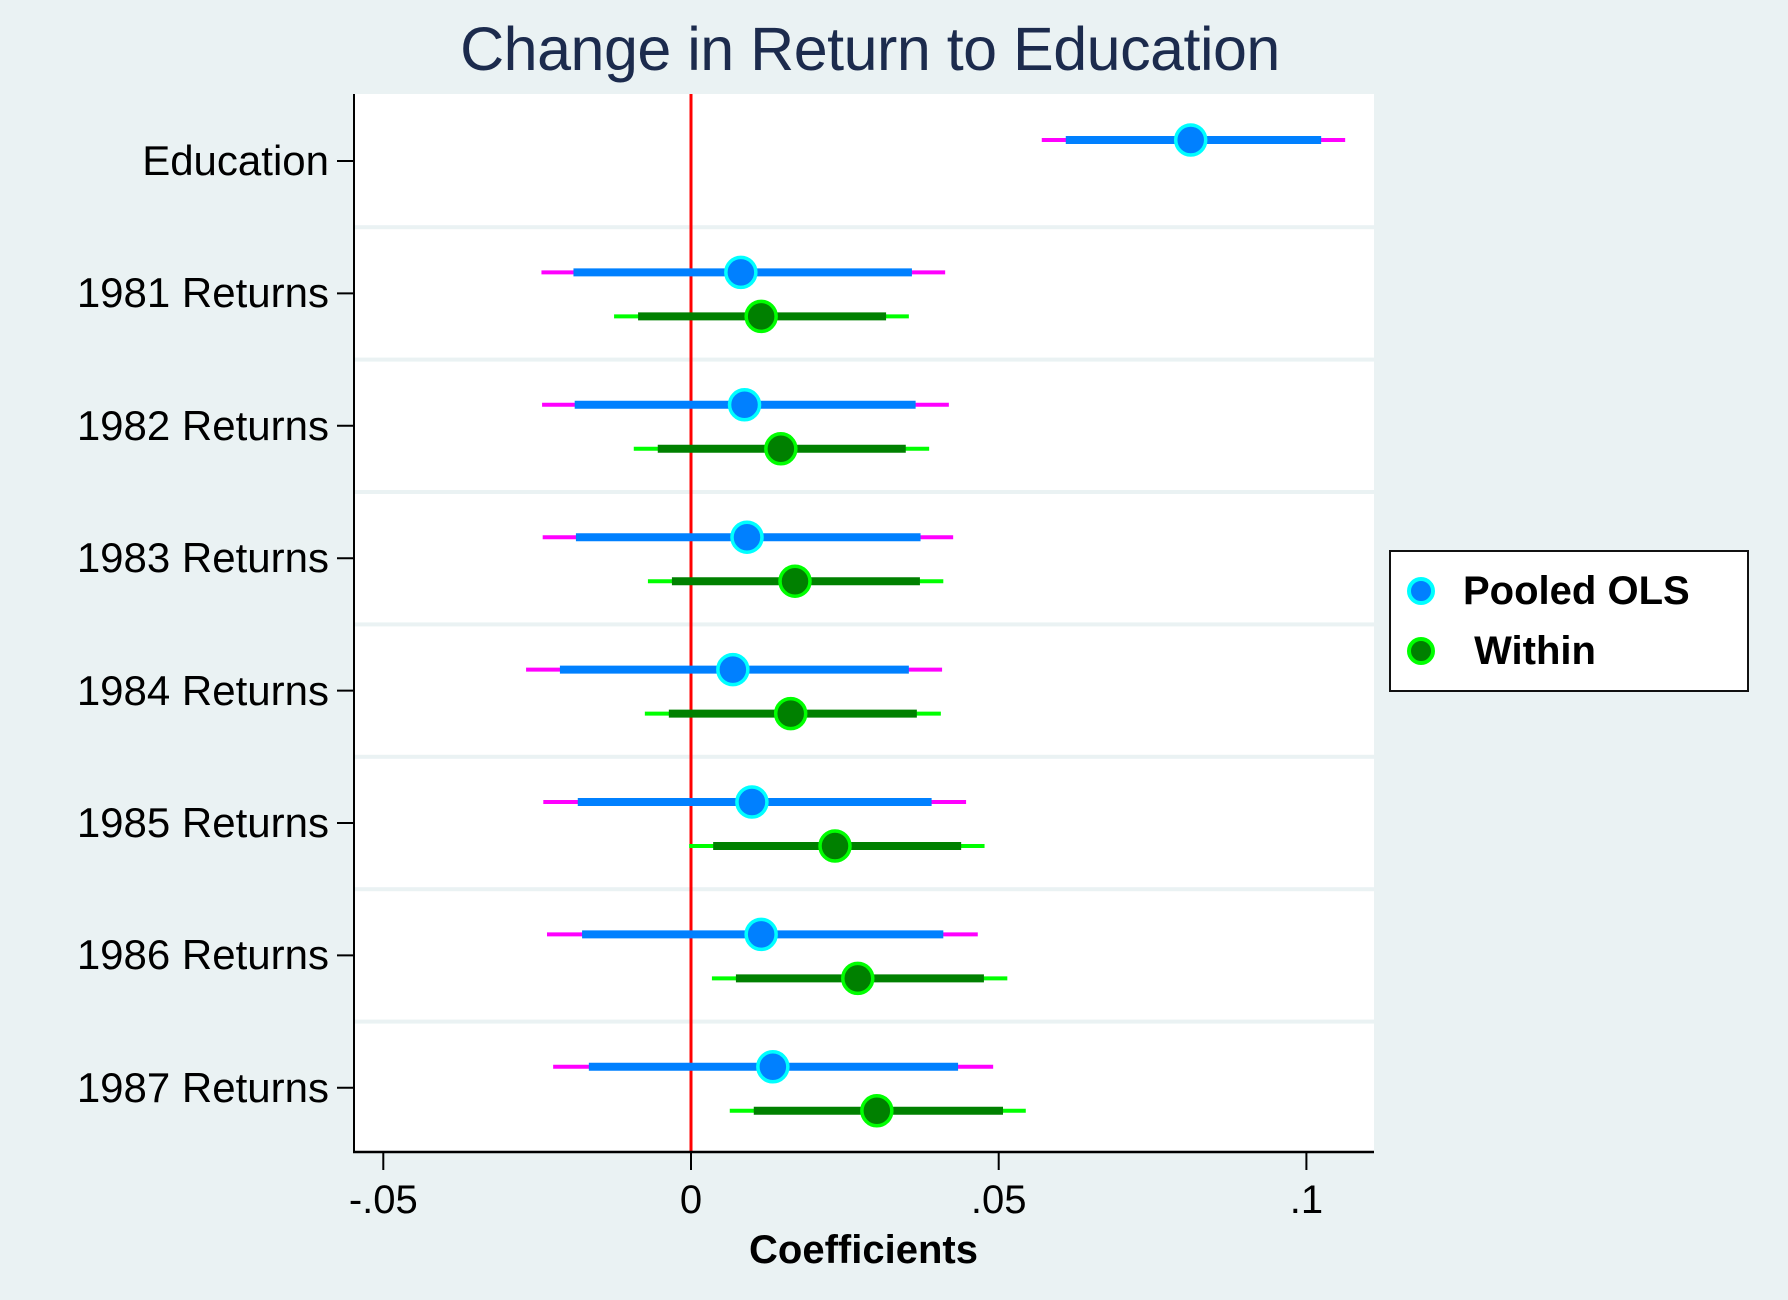 The width and height of the screenshot is (1788, 1300). I want to click on legend-item-pooled-ols: Pooled OLS, so click(1548, 591).